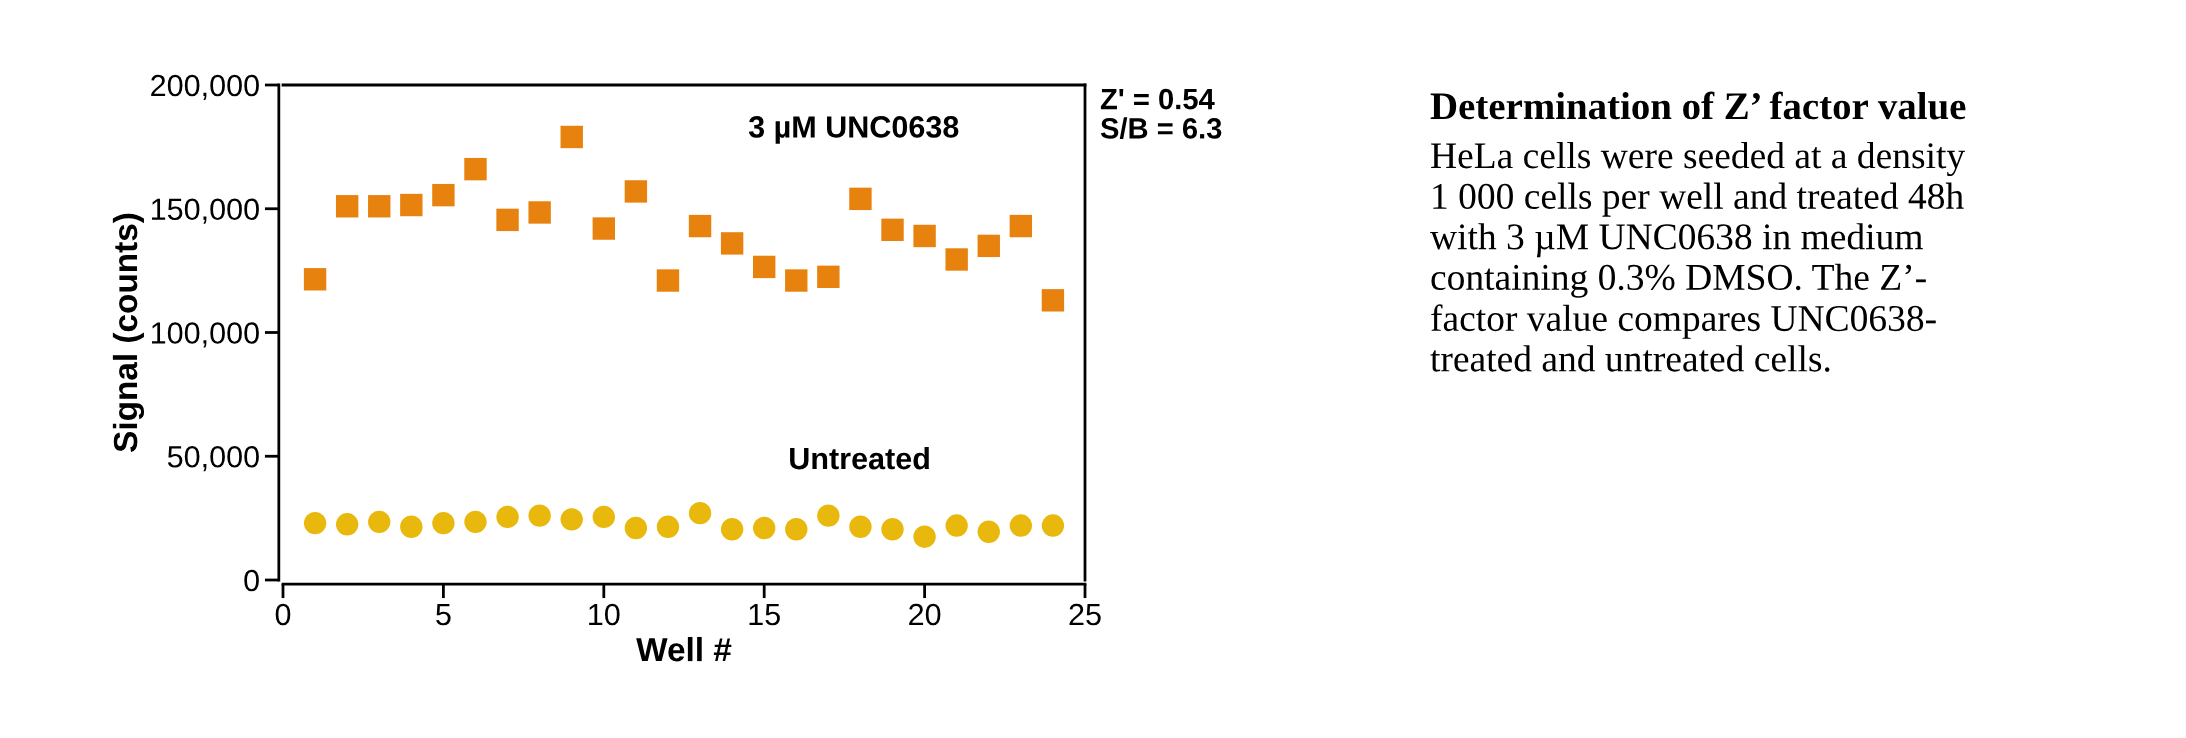  Describe the element at coordinates (764, 615) in the screenshot. I see `x-tick-label: 15` at that location.